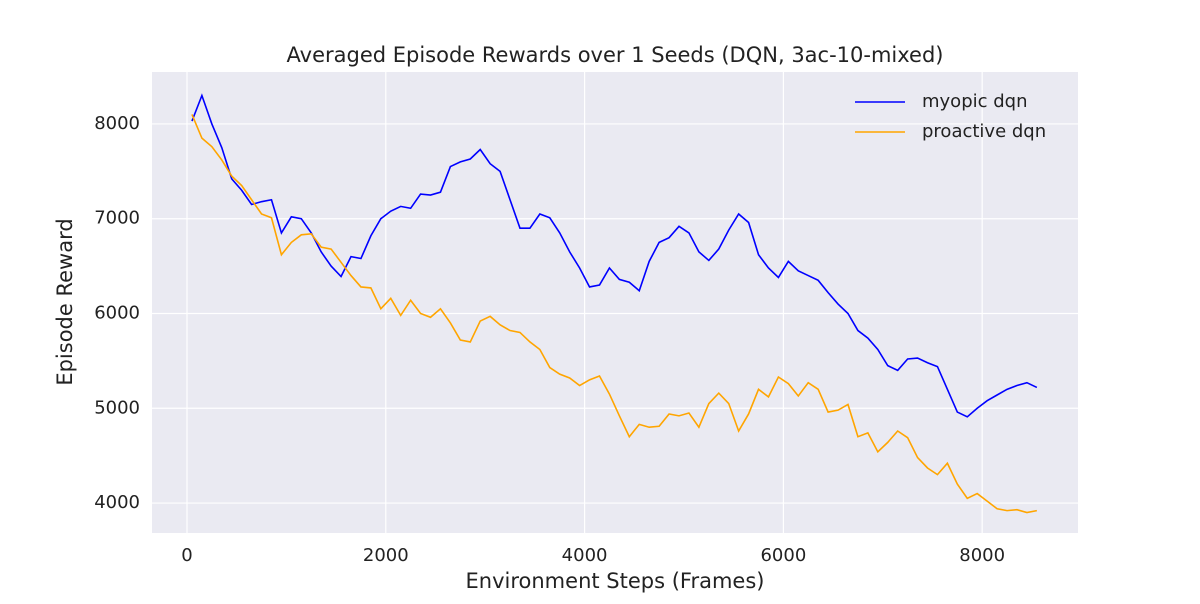  I want to click on legend-label: myopic dqn, so click(975, 101).